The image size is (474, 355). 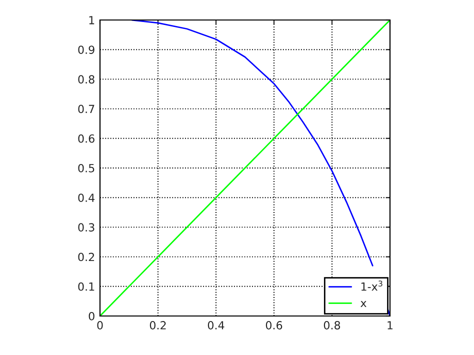 I want to click on y-tick-label: 0.3, so click(x=86, y=227).